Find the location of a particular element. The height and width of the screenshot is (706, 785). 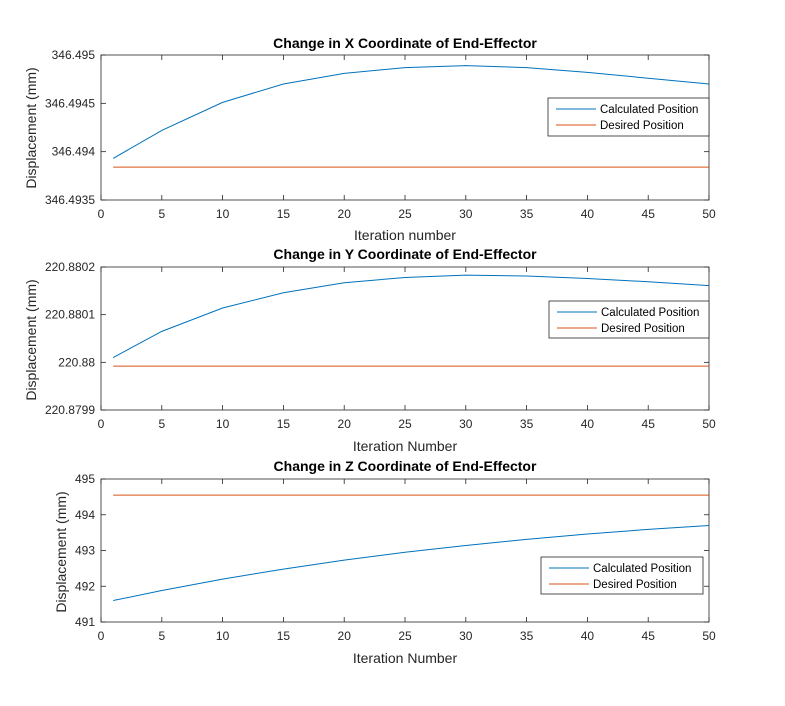

subplot-y-legend-box is located at coordinates (629, 319).